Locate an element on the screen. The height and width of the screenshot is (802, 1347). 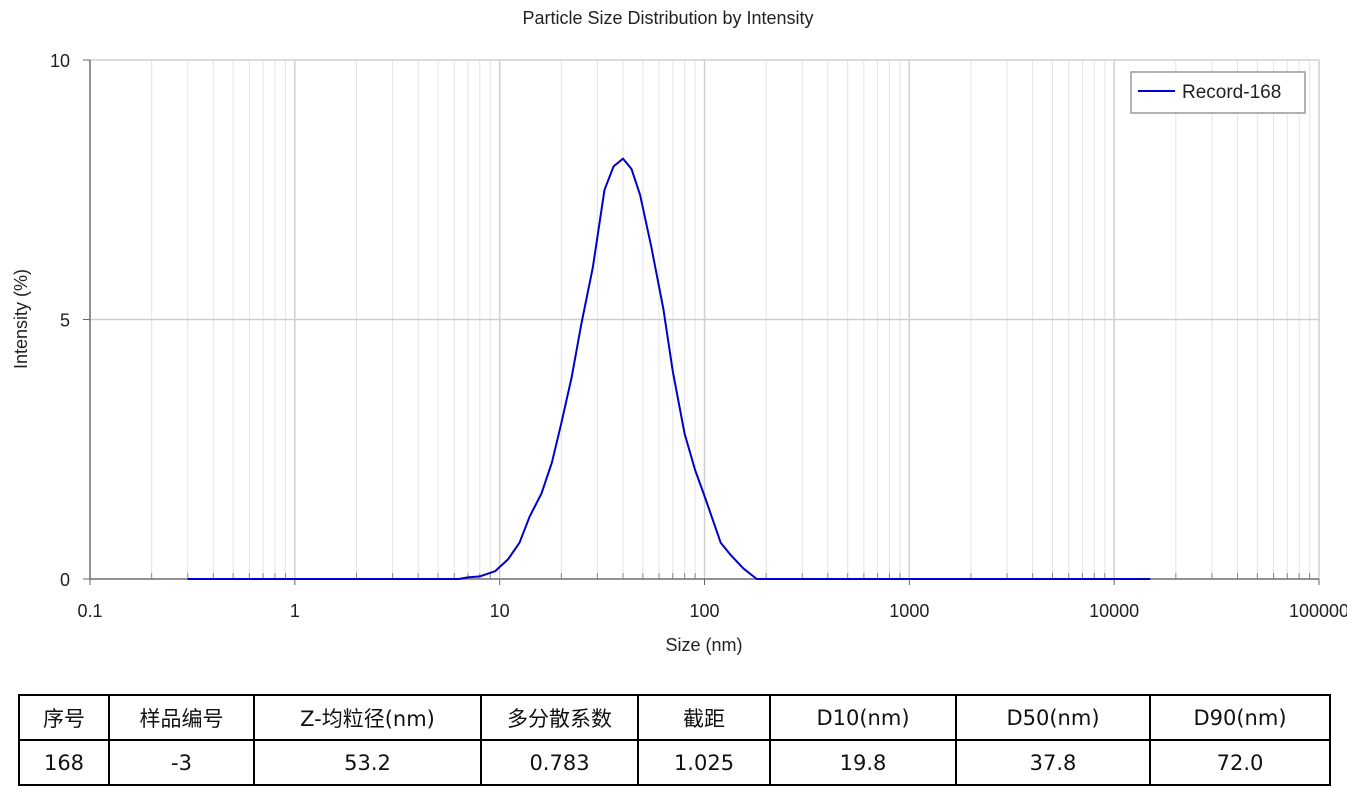
results-data-row: 168 -3 53.2 0.783 1.025 19.8 37.8 72.0 is located at coordinates (674, 762).